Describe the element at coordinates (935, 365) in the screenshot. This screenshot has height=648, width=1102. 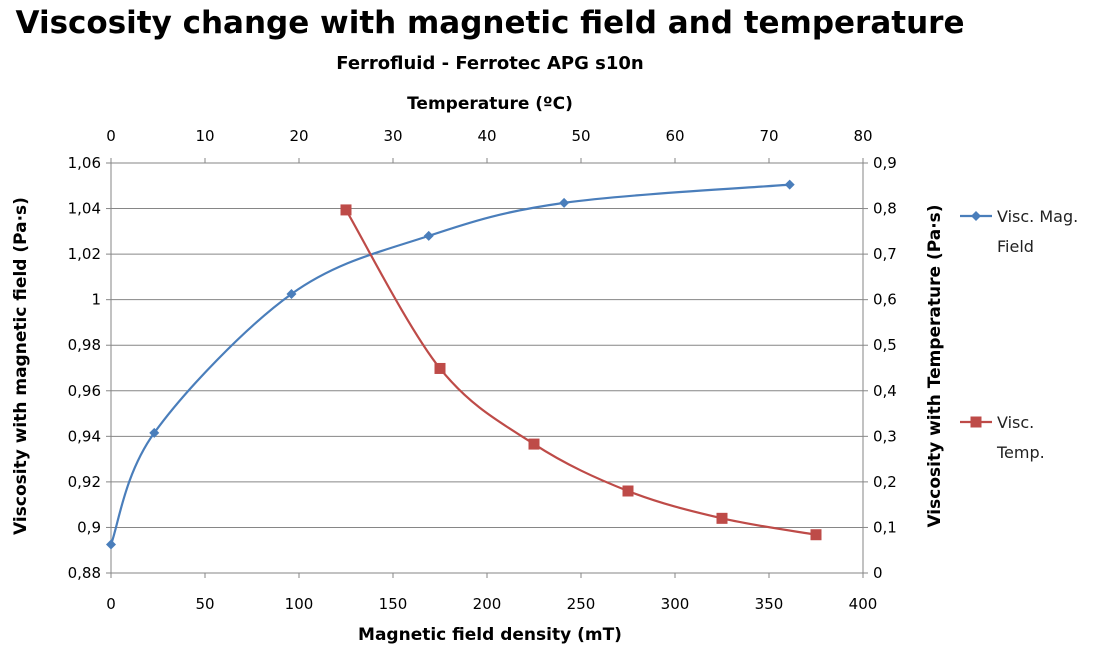
I see `y-axis-right-title: Viscosity with Temperature (Pa·s)` at that location.